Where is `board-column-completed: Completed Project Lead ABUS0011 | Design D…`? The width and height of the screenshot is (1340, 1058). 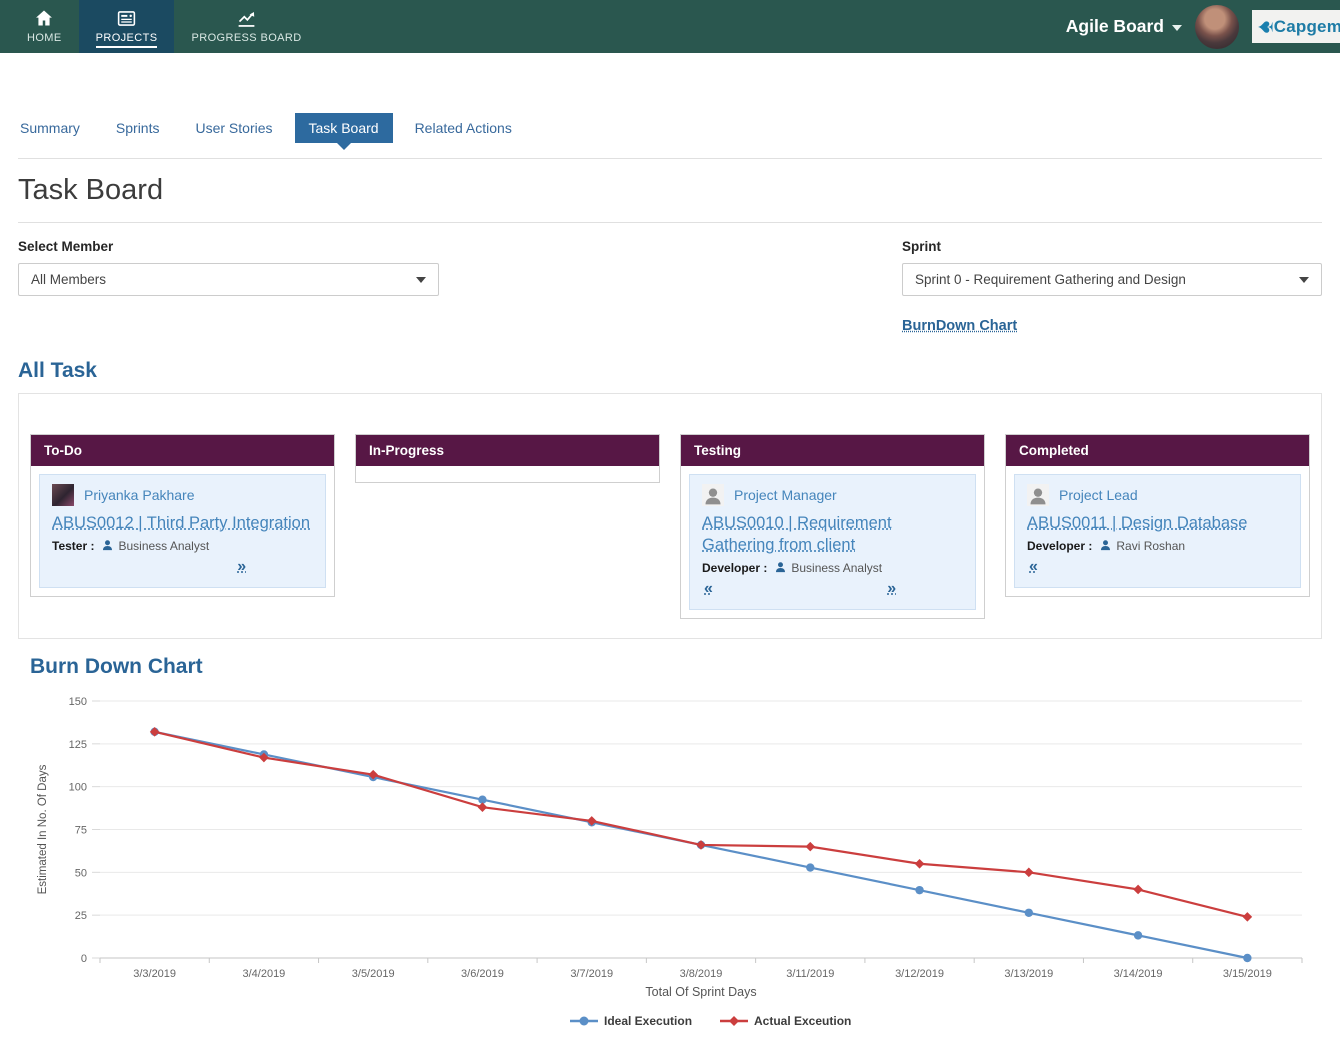
board-column-completed: Completed Project Lead ABUS0011 | Design D… is located at coordinates (1157, 515).